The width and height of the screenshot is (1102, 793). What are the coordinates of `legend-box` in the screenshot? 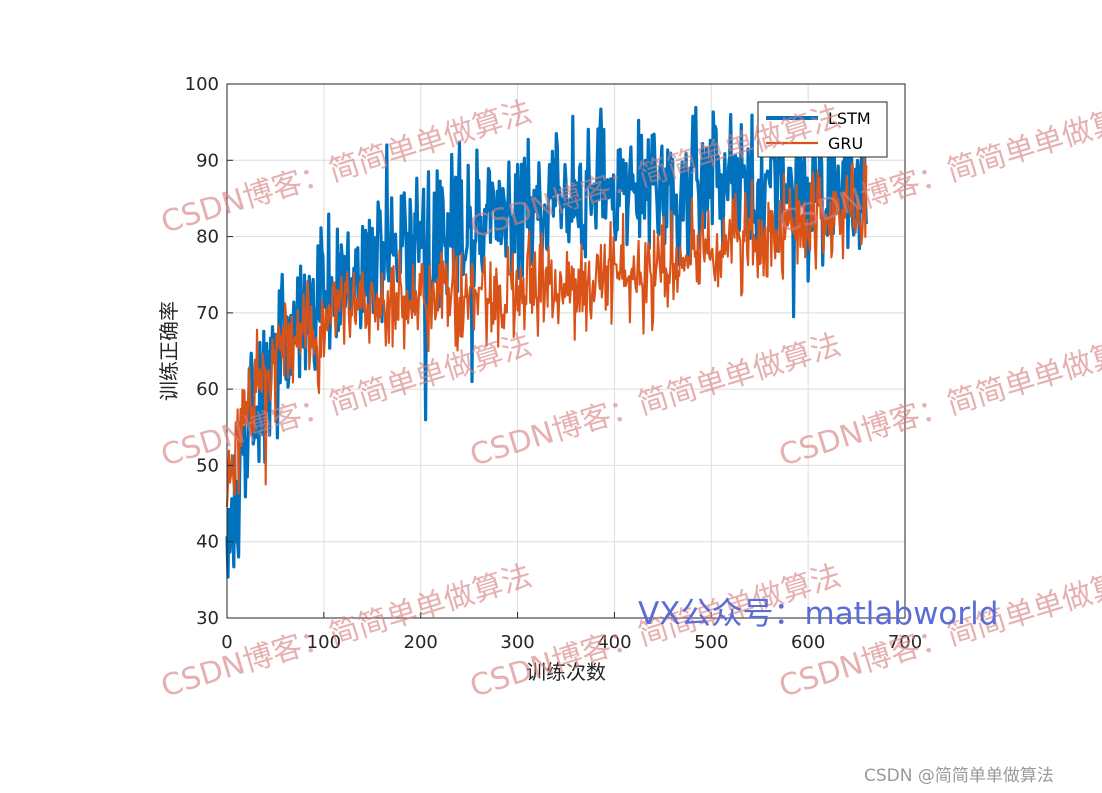 It's located at (822, 129).